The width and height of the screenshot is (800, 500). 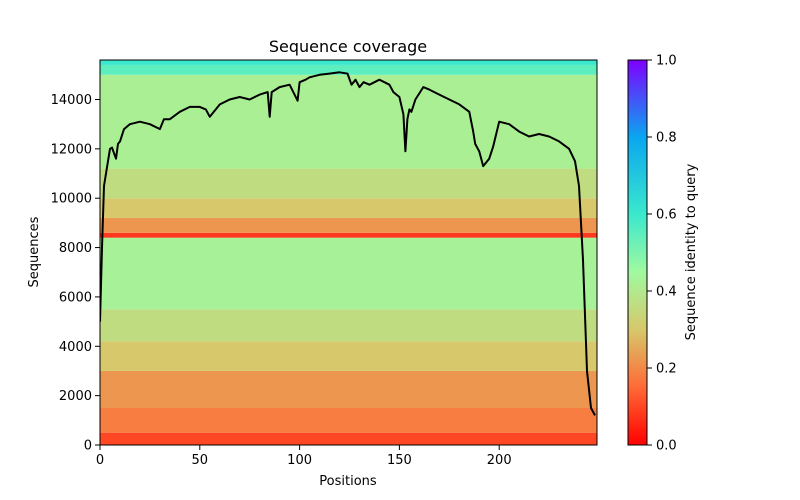 I want to click on y-axis-label: Sequences, so click(x=34, y=251).